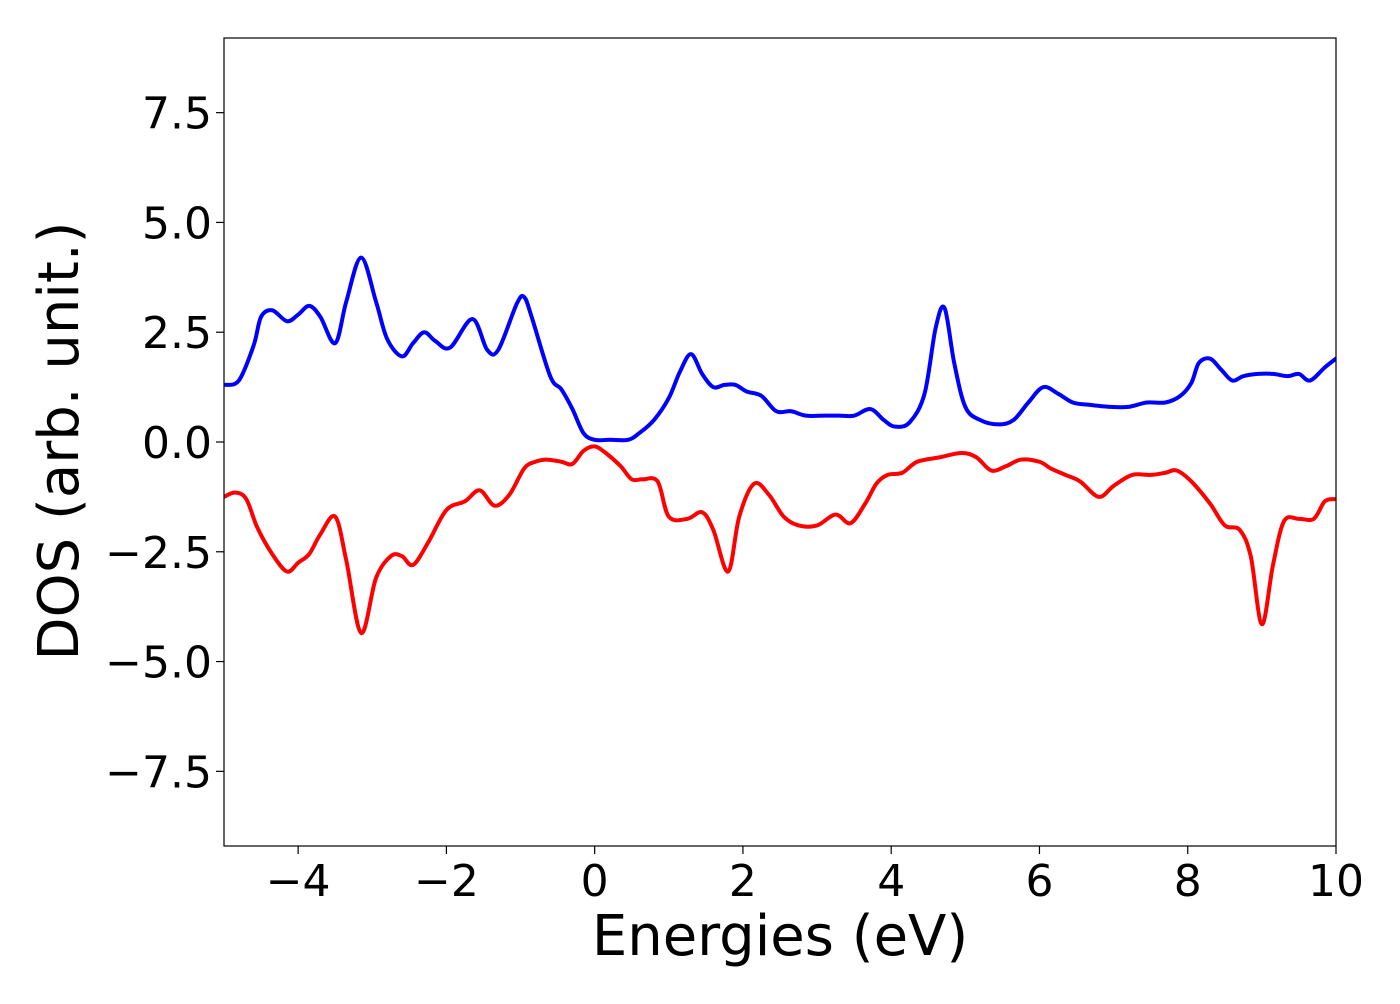 Image resolution: width=1400 pixels, height=1004 pixels. I want to click on y-tick-label: −5.0, so click(158, 663).